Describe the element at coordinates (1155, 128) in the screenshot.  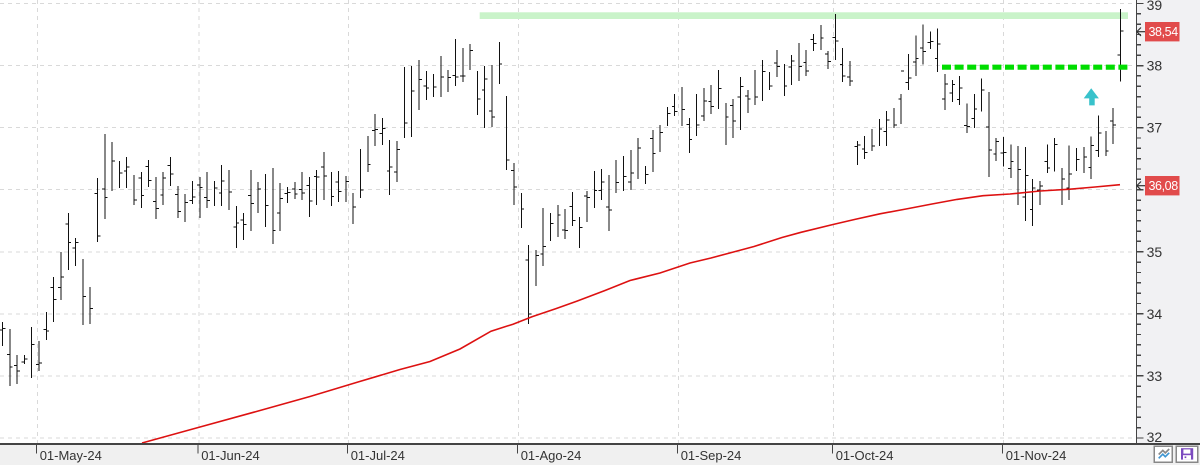
I see `svg-text: 37` at that location.